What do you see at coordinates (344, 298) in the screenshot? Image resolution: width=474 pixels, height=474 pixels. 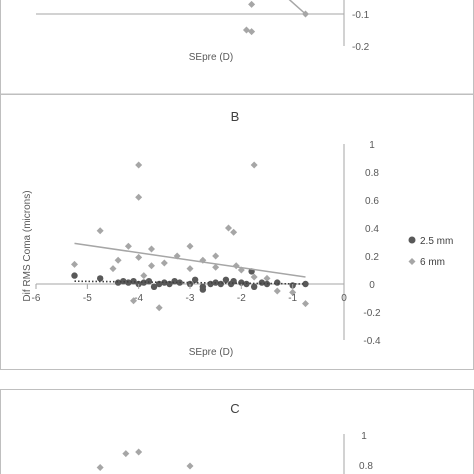 I see `panel-b-x-tick-label: 0` at bounding box center [344, 298].